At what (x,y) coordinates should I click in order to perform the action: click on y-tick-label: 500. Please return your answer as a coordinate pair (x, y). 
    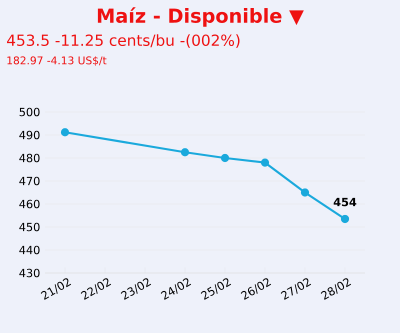
    Looking at the image, I should click on (30, 112).